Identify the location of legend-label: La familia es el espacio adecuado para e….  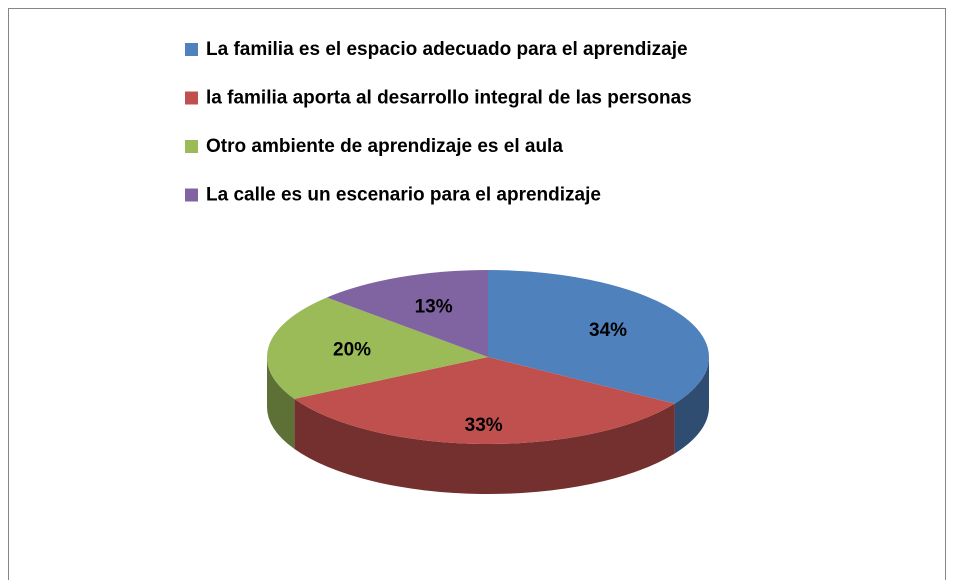
(447, 49).